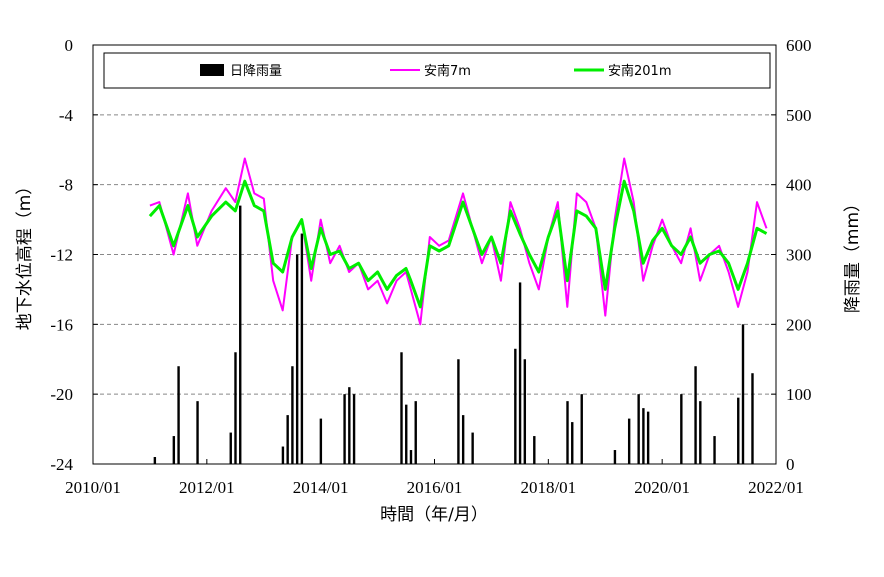 This screenshot has width=884, height=577. Describe the element at coordinates (799, 394) in the screenshot. I see `right-tick-label: 100` at that location.